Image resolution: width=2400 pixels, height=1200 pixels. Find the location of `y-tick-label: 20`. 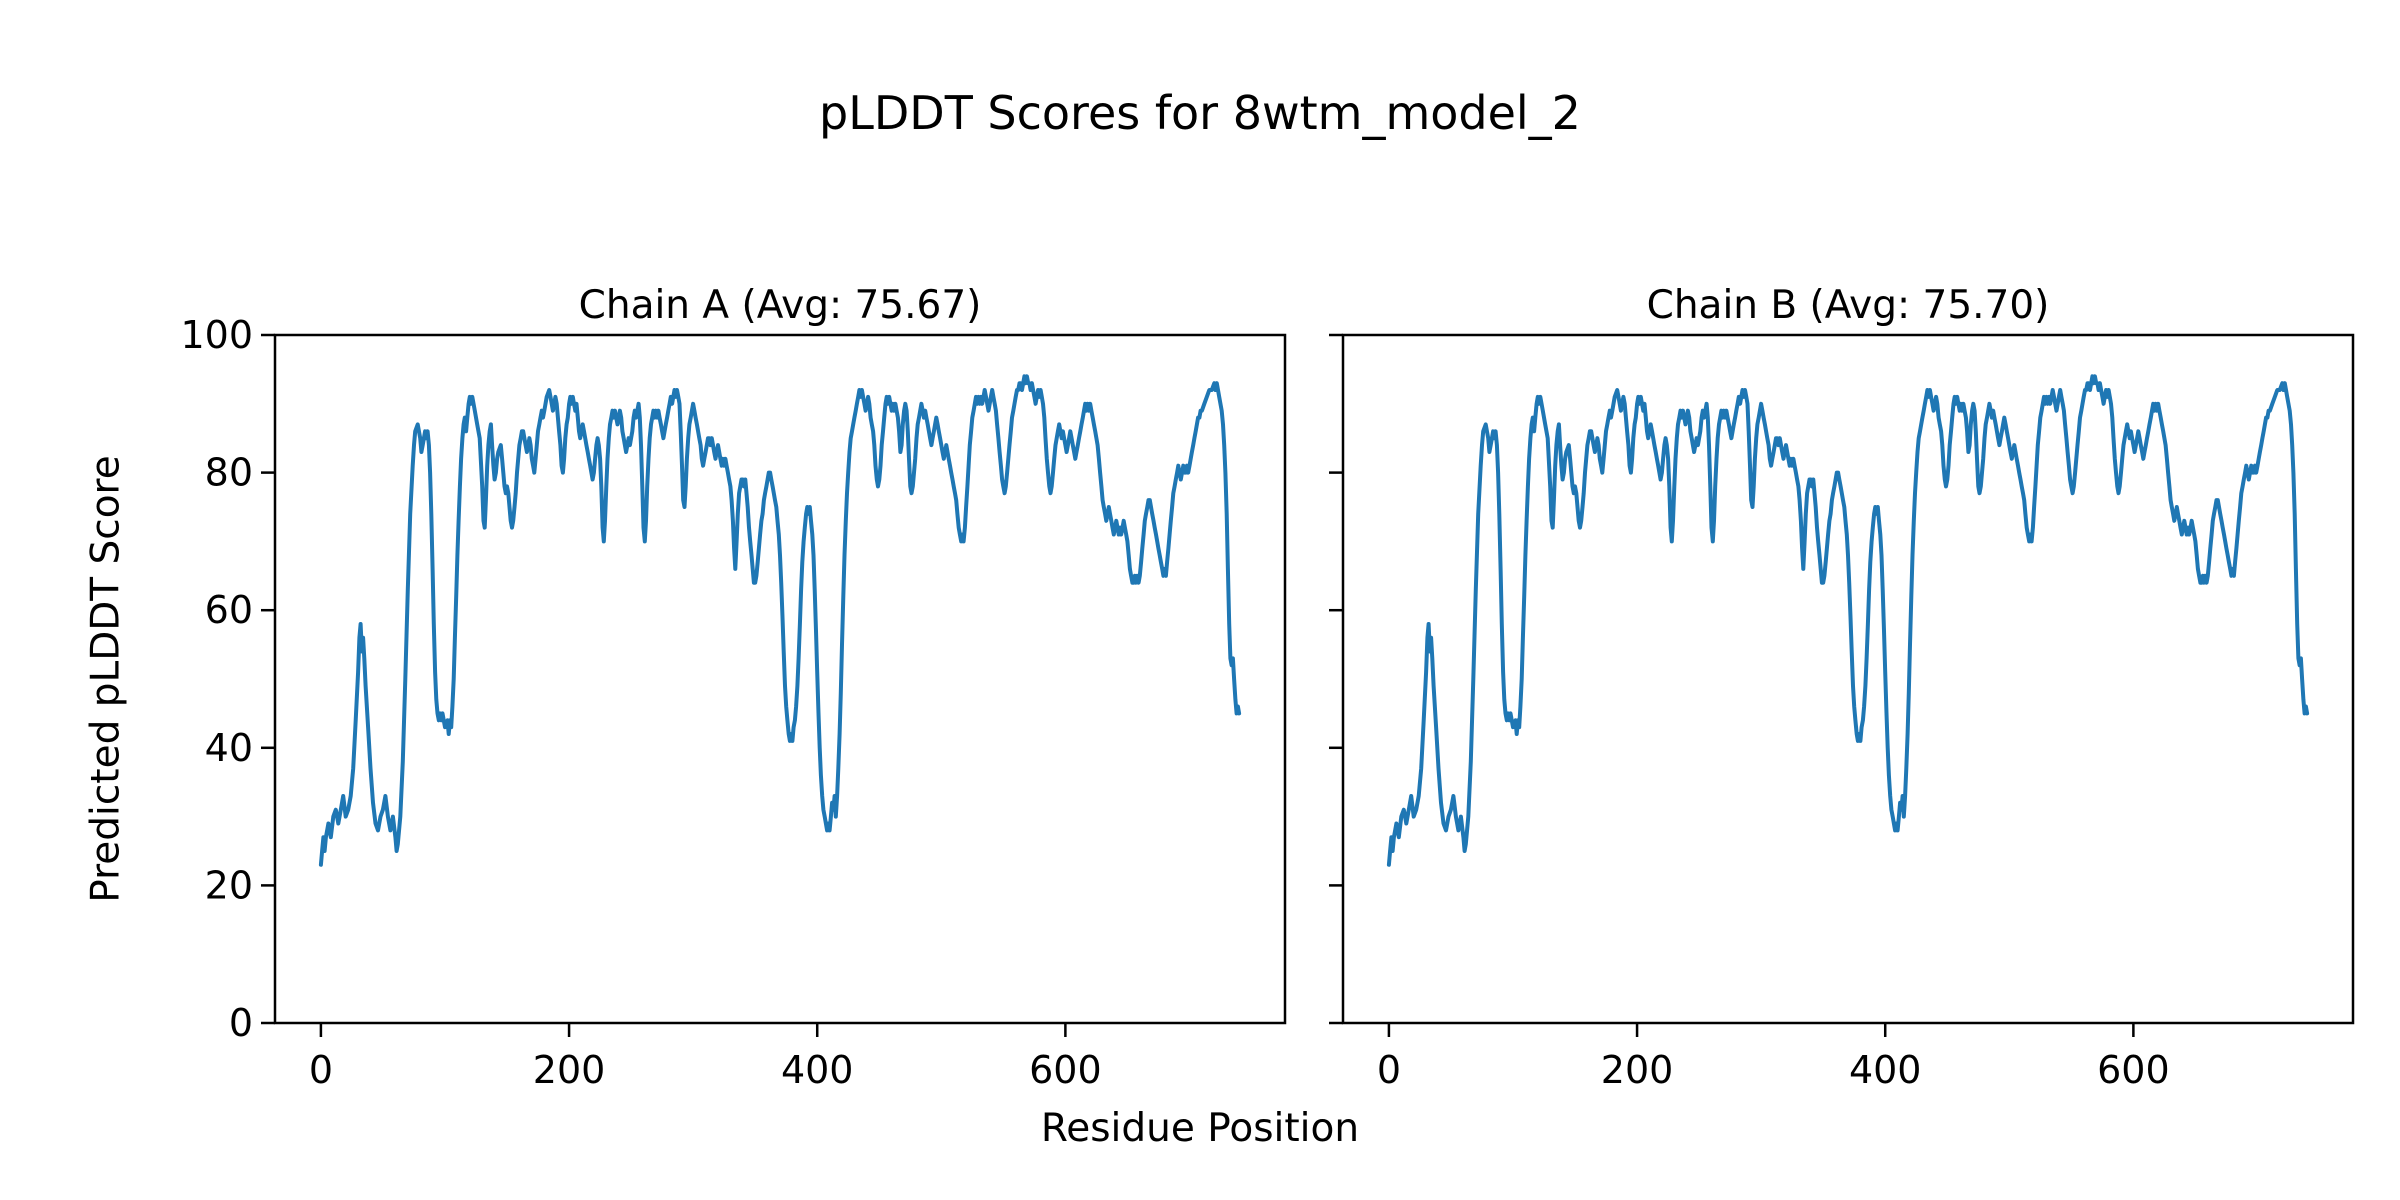

y-tick-label: 20 is located at coordinates (229, 885).